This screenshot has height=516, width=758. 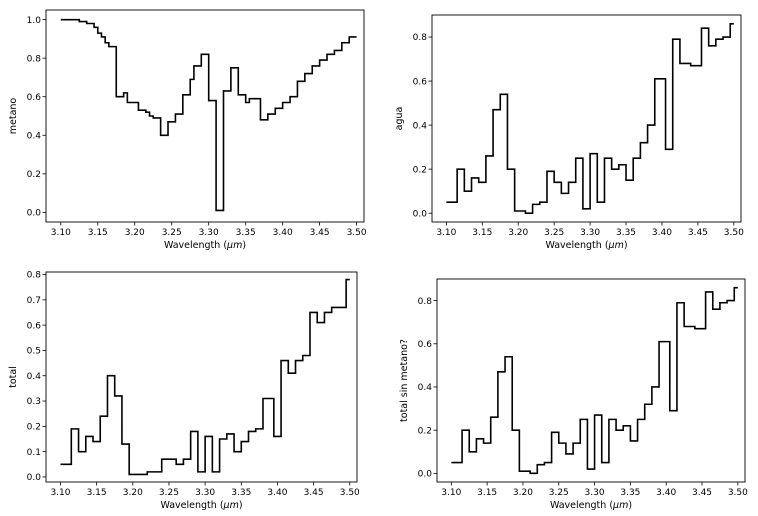 I want to click on y-axis-label: total, so click(x=13, y=377).